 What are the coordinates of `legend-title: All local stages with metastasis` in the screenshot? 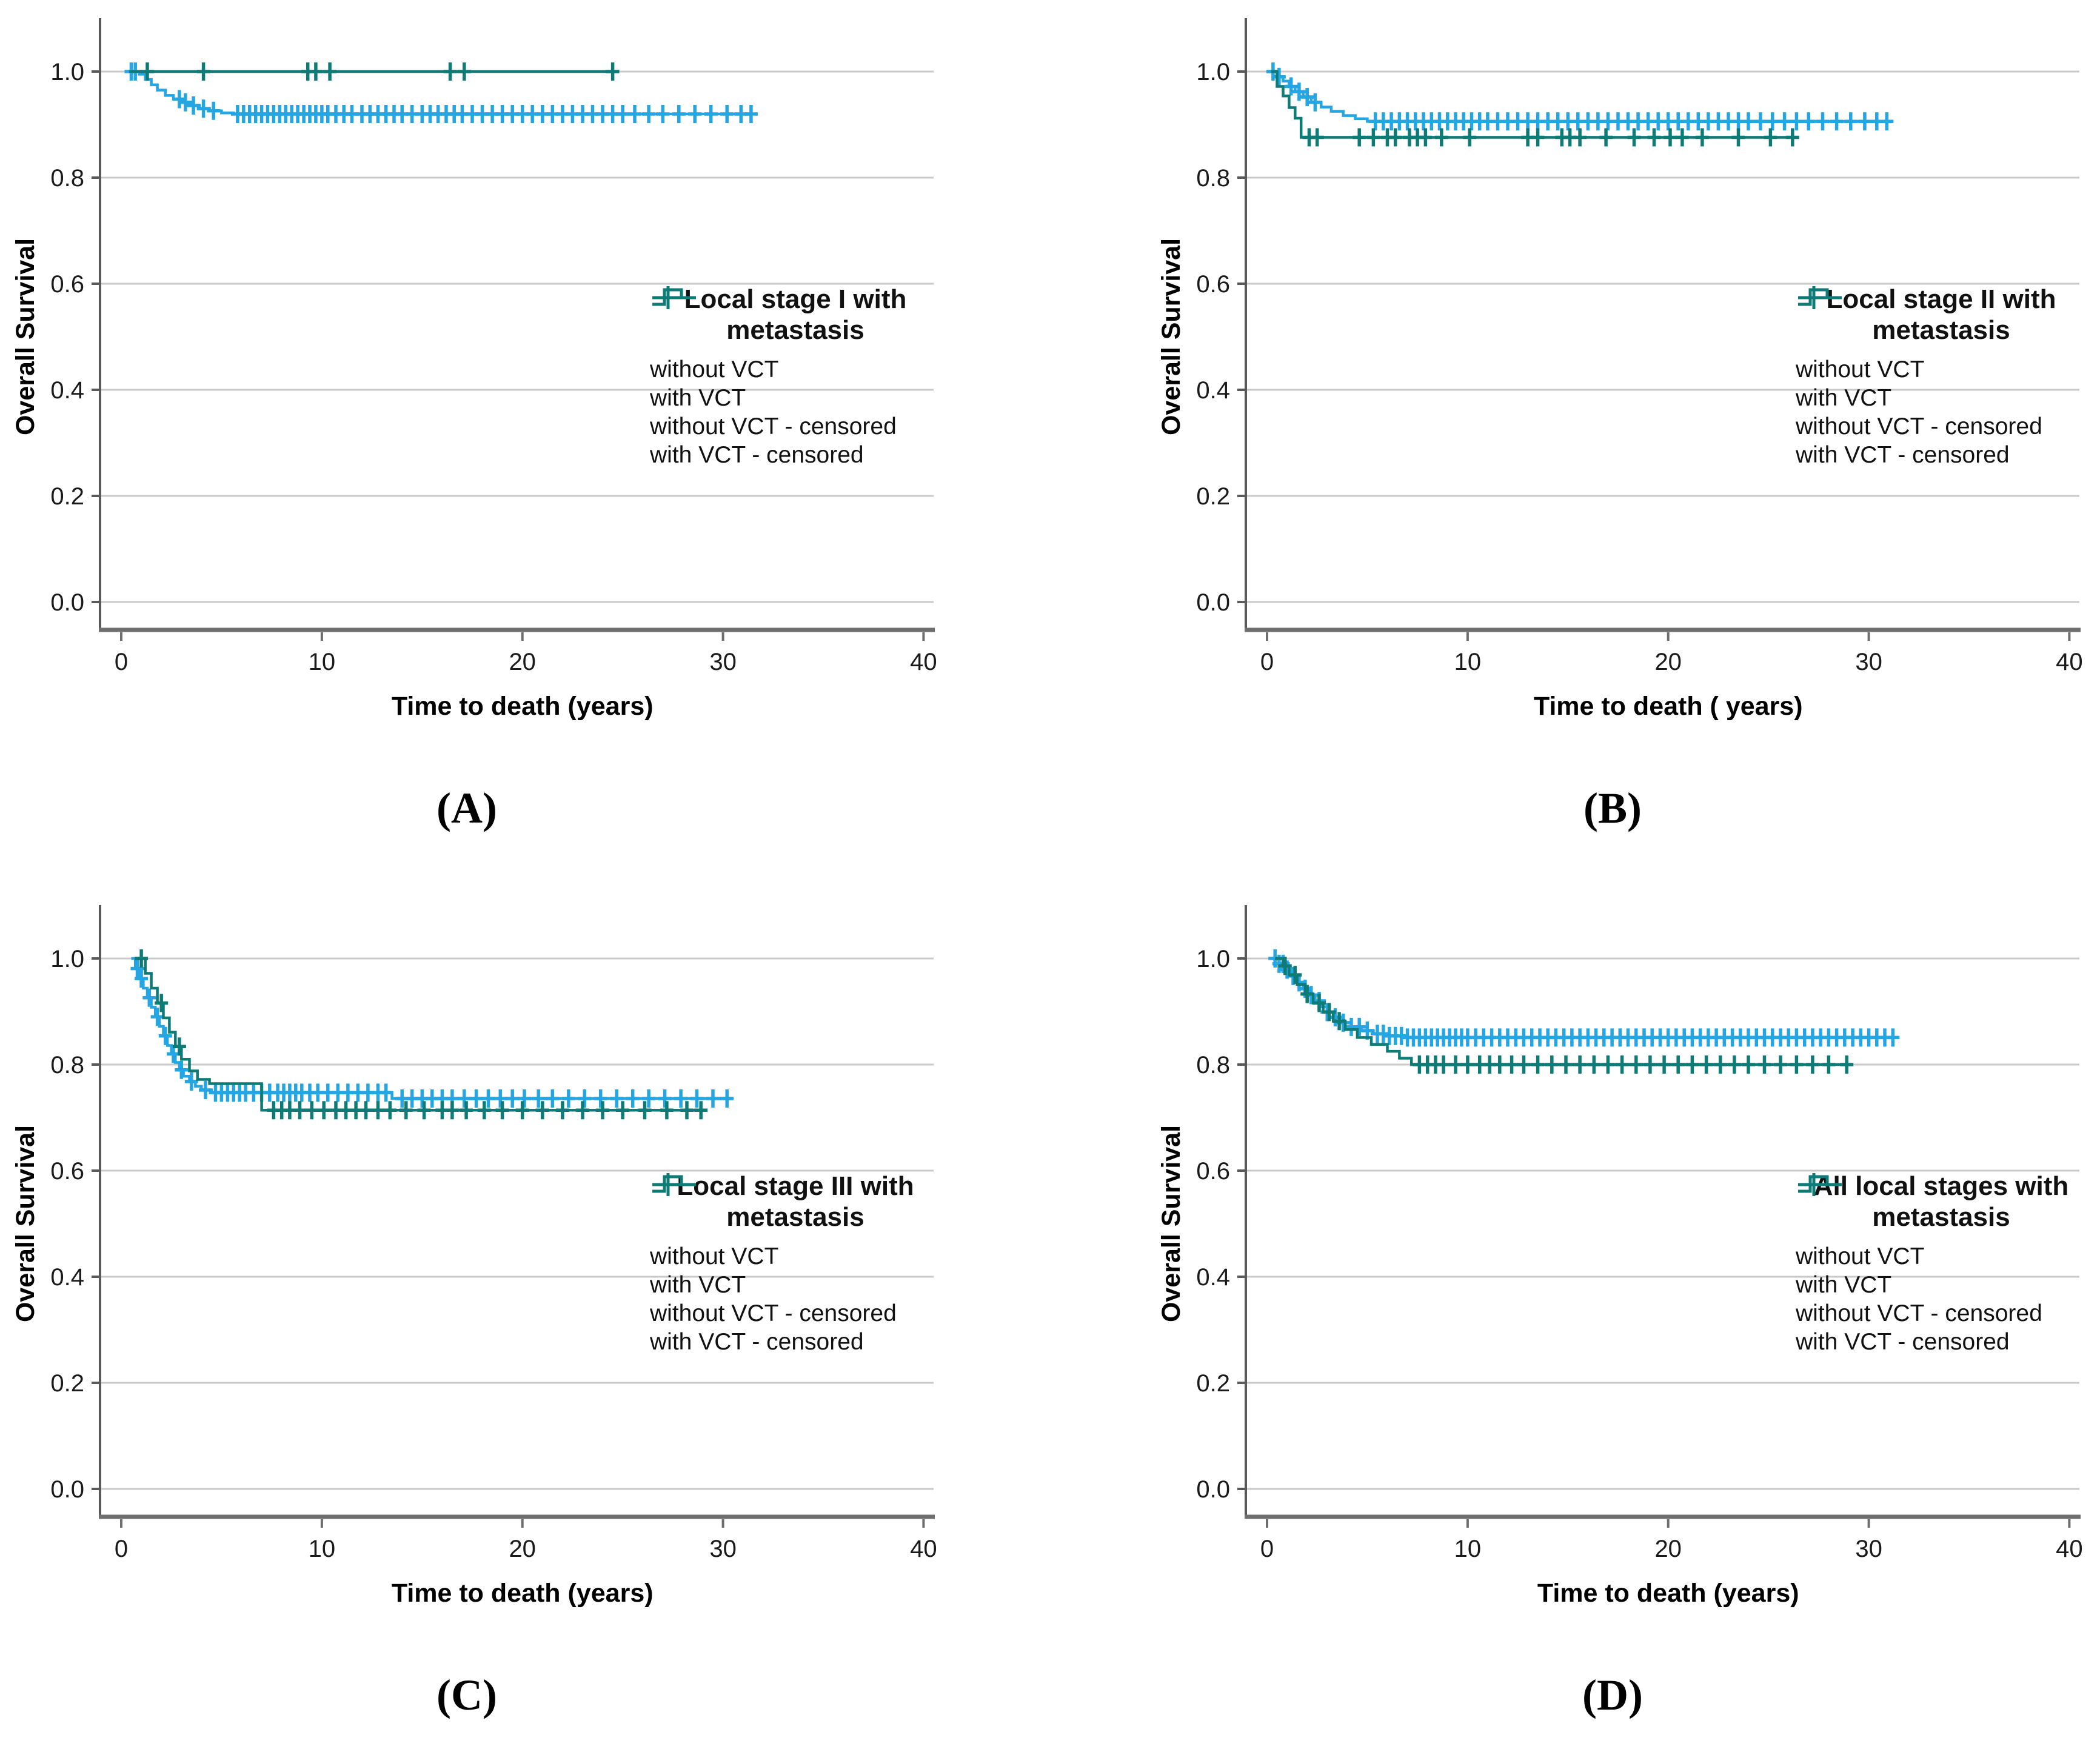 It's located at (1941, 1201).